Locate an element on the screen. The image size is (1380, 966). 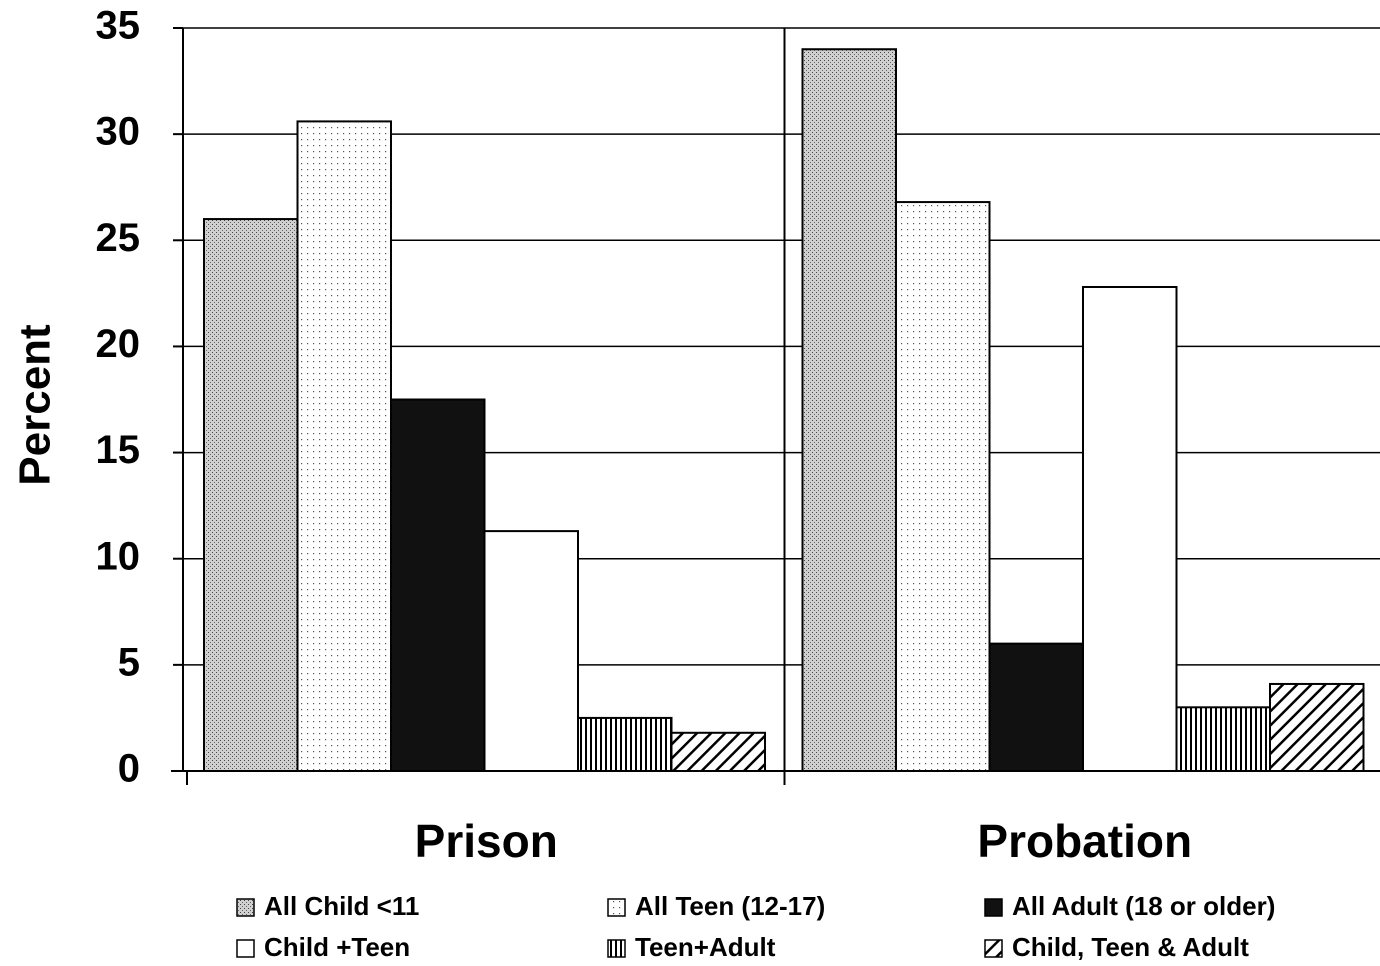
y-tick-label: 35 is located at coordinates (118, 26).